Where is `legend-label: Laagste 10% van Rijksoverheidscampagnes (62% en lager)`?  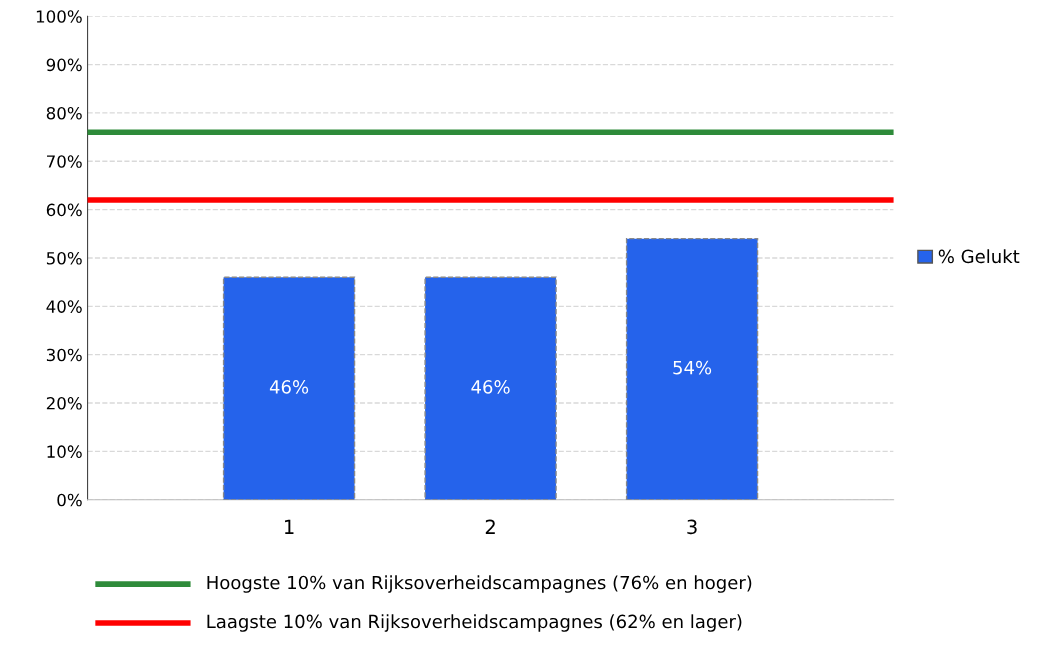
legend-label: Laagste 10% van Rijksoverheidscampagnes (62% en lager) is located at coordinates (474, 623).